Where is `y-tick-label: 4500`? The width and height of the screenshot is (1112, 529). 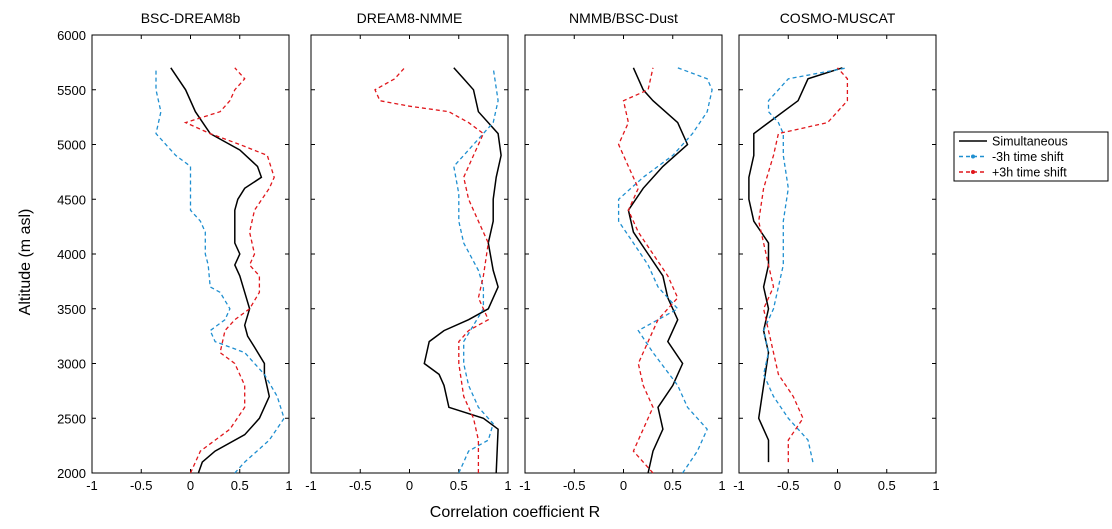 y-tick-label: 4500 is located at coordinates (71, 199).